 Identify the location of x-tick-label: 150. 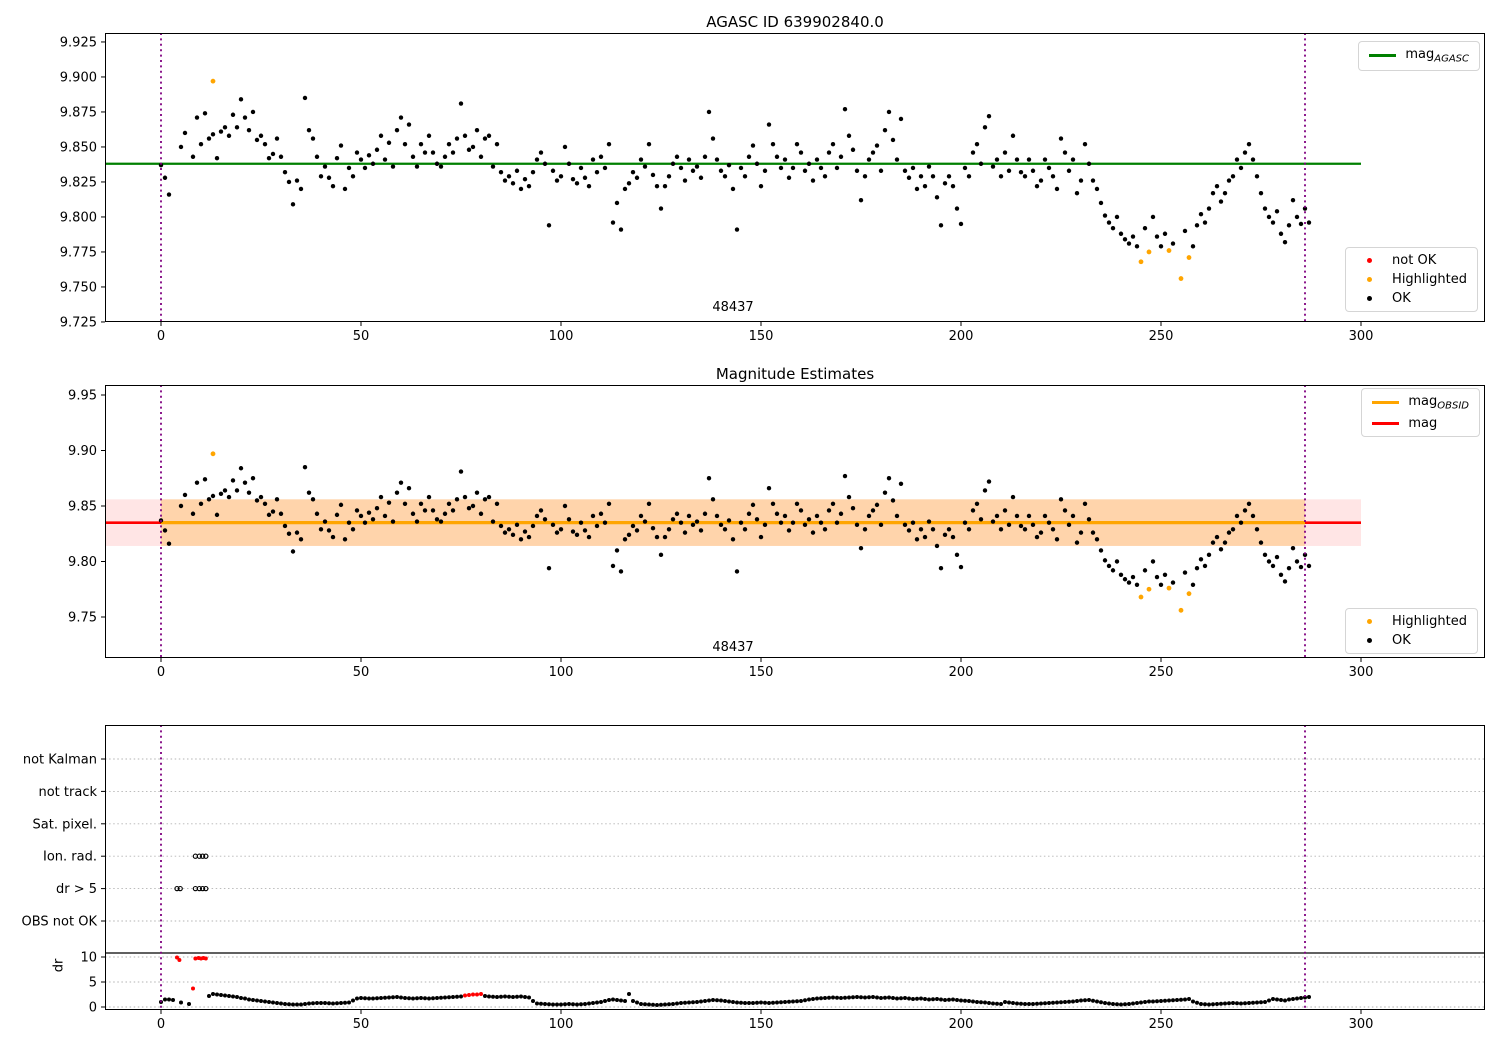
(761, 336).